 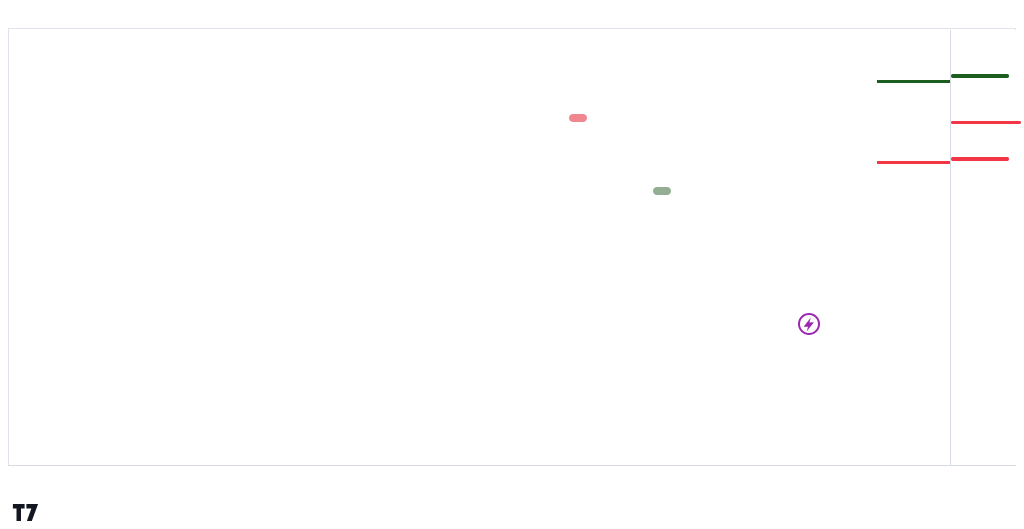 I want to click on ma21-legend, so click(x=19, y=85).